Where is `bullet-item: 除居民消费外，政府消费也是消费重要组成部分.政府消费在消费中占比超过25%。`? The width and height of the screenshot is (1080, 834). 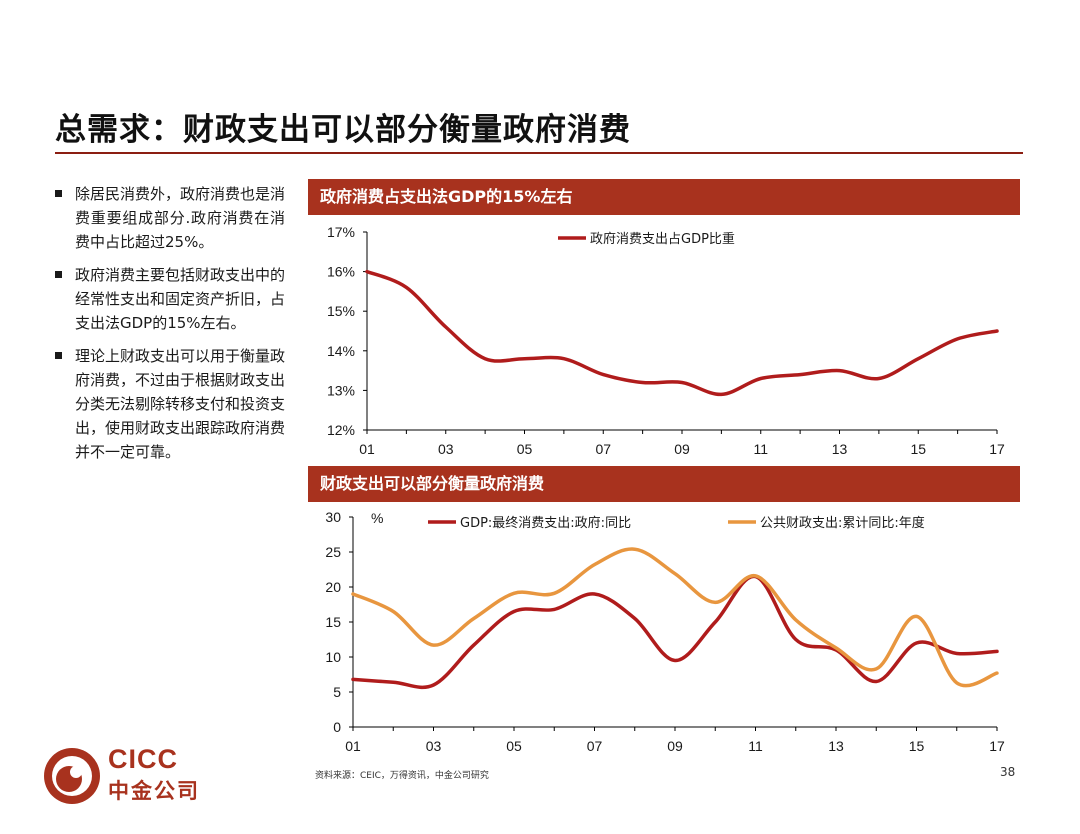
bullet-item: 除居民消费外，政府消费也是消费重要组成部分.政府消费在消费中占比超过25%。 is located at coordinates (170, 218).